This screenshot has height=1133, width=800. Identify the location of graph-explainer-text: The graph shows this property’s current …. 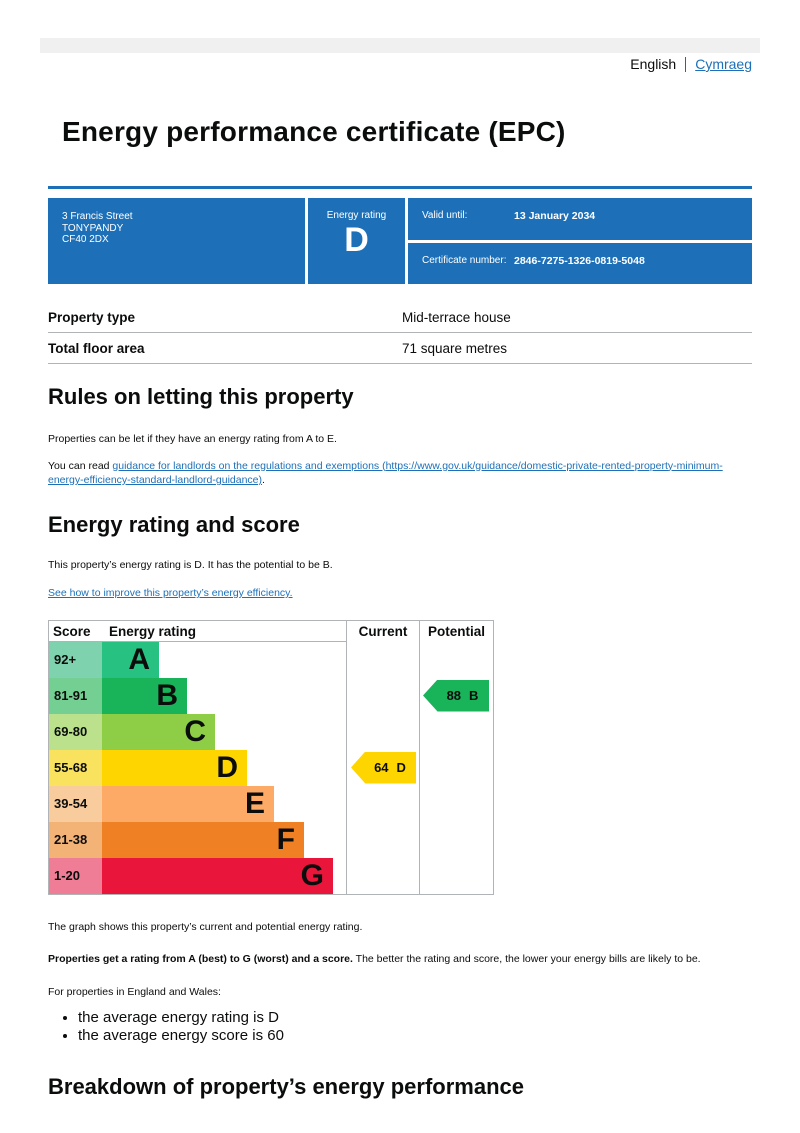
(205, 926).